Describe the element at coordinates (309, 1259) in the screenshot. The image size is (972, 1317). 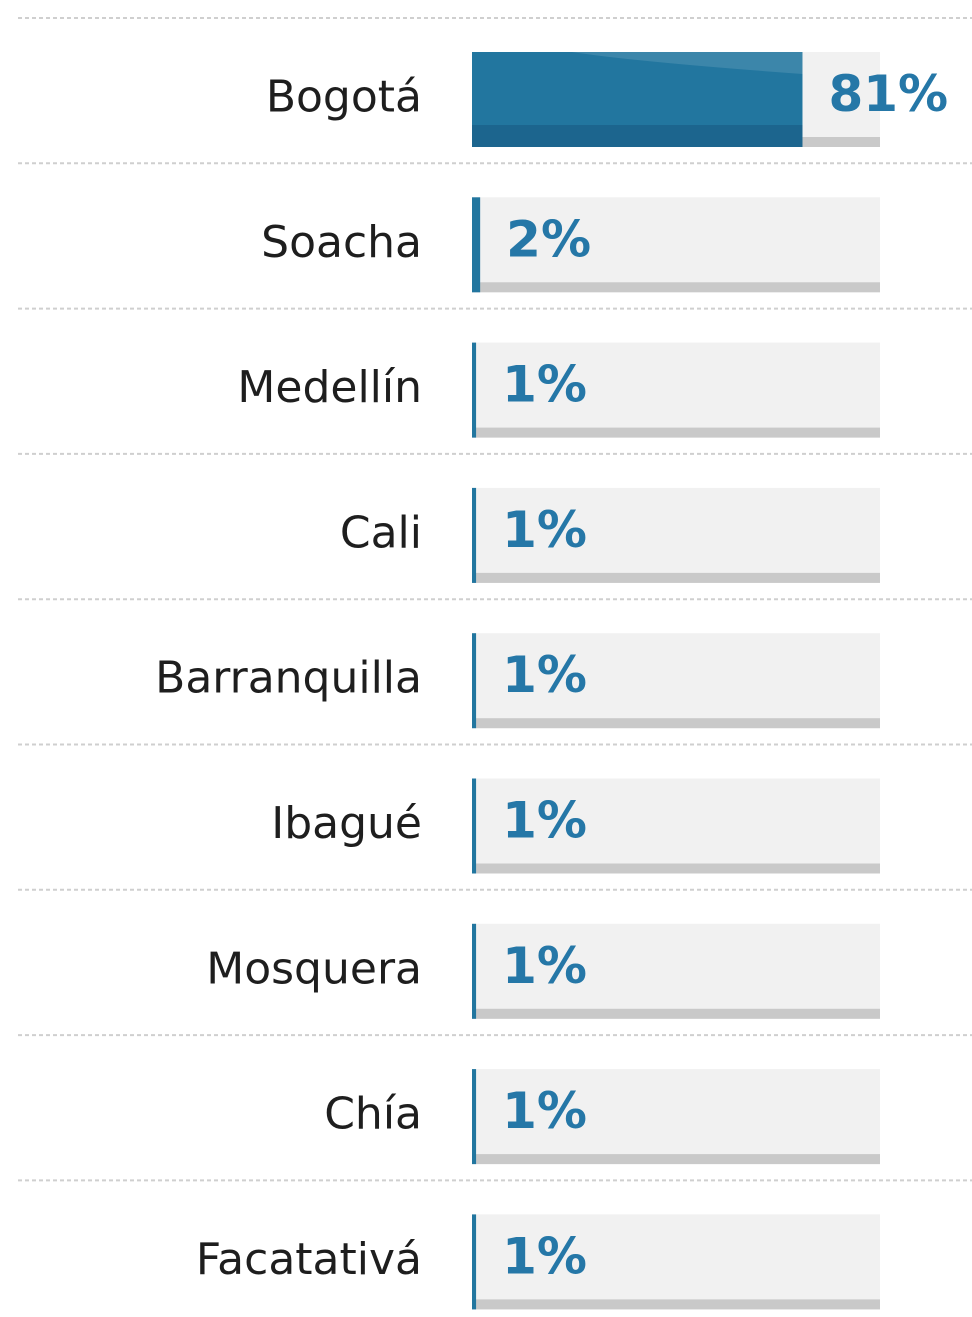
I see `category-label: Facatativá` at that location.